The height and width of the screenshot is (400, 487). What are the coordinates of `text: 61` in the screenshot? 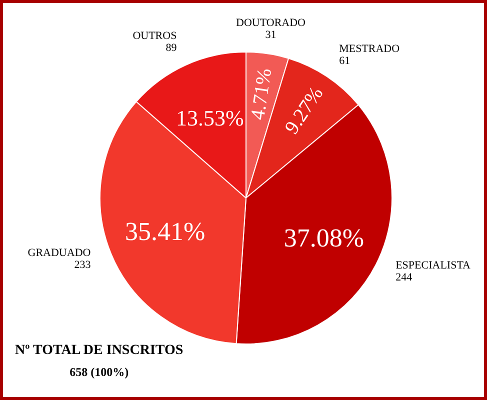 It's located at (344, 61).